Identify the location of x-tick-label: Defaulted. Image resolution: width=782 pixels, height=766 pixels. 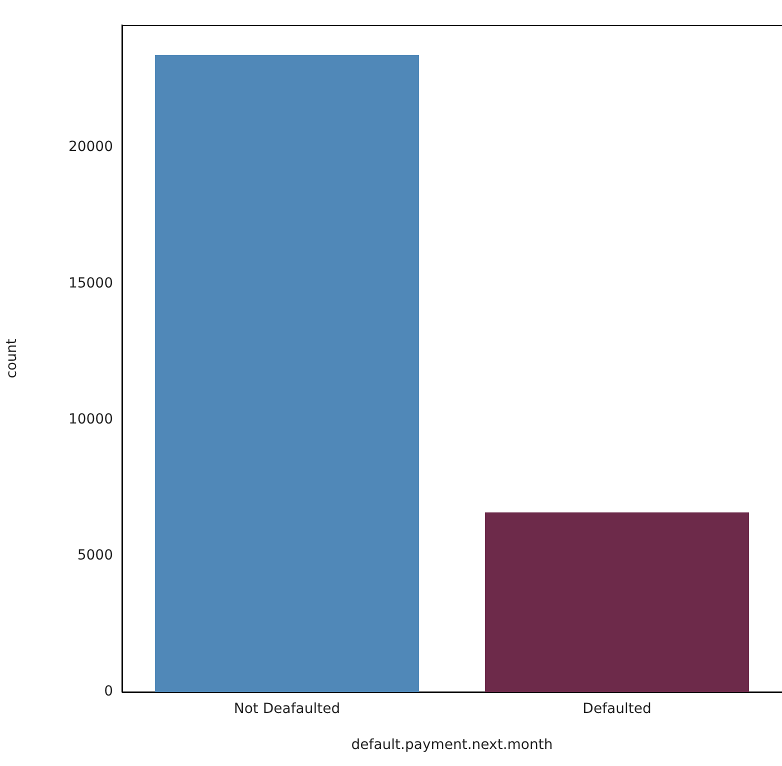
(617, 709).